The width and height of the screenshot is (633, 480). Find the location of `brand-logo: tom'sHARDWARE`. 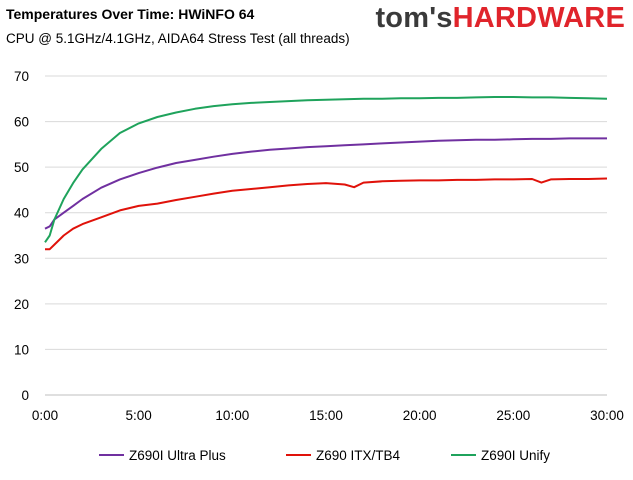

brand-logo: tom'sHARDWARE is located at coordinates (500, 18).